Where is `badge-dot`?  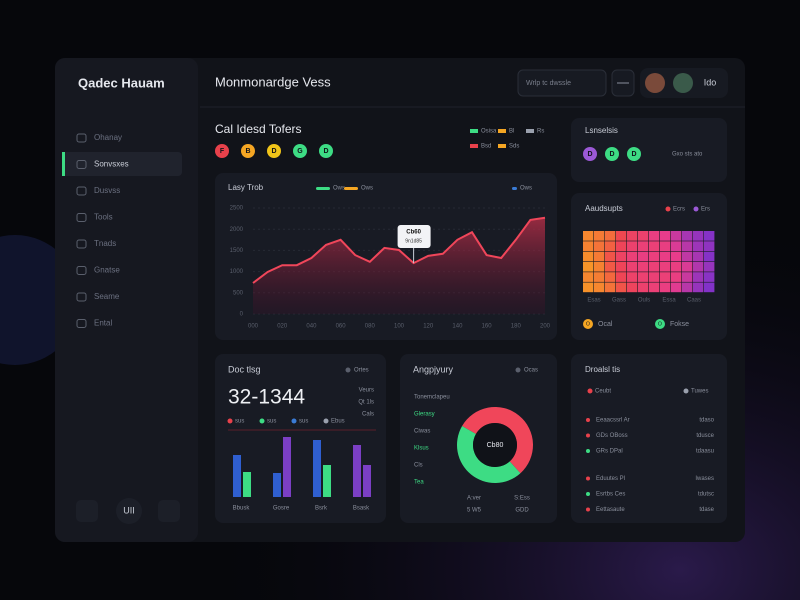 badge-dot is located at coordinates (348, 370).